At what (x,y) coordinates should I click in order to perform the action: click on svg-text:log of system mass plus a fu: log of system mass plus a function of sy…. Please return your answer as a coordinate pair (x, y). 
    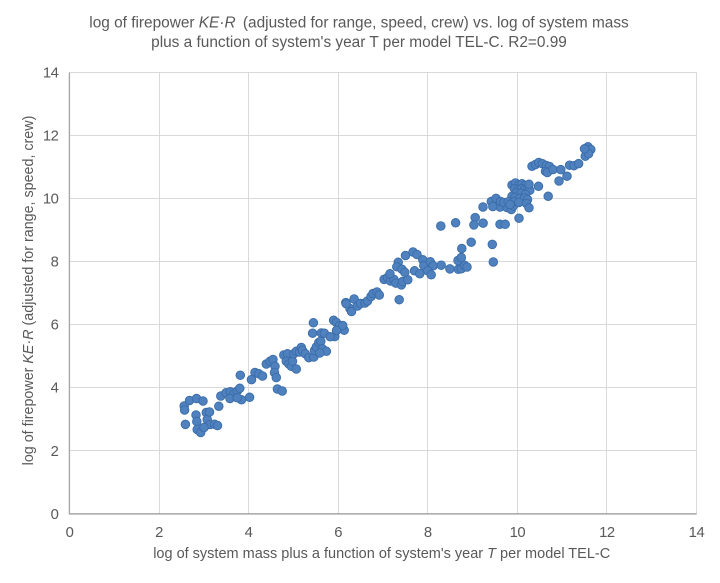
    Looking at the image, I should click on (381, 554).